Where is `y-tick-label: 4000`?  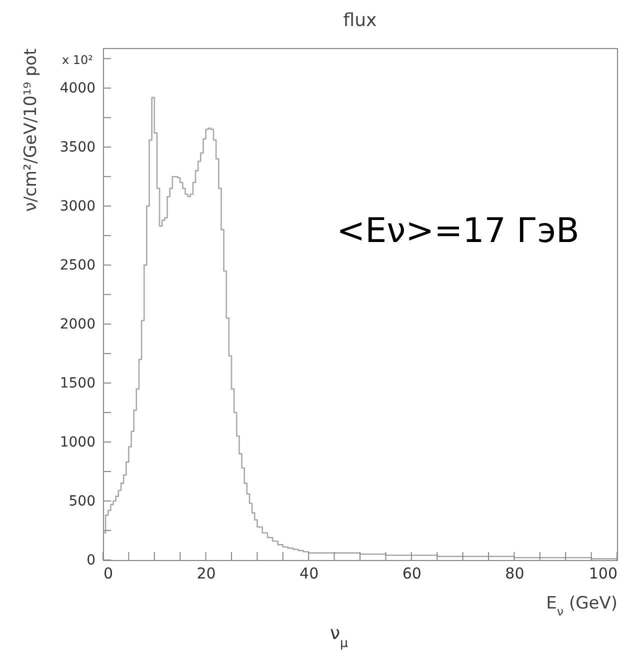 y-tick-label: 4000 is located at coordinates (78, 88).